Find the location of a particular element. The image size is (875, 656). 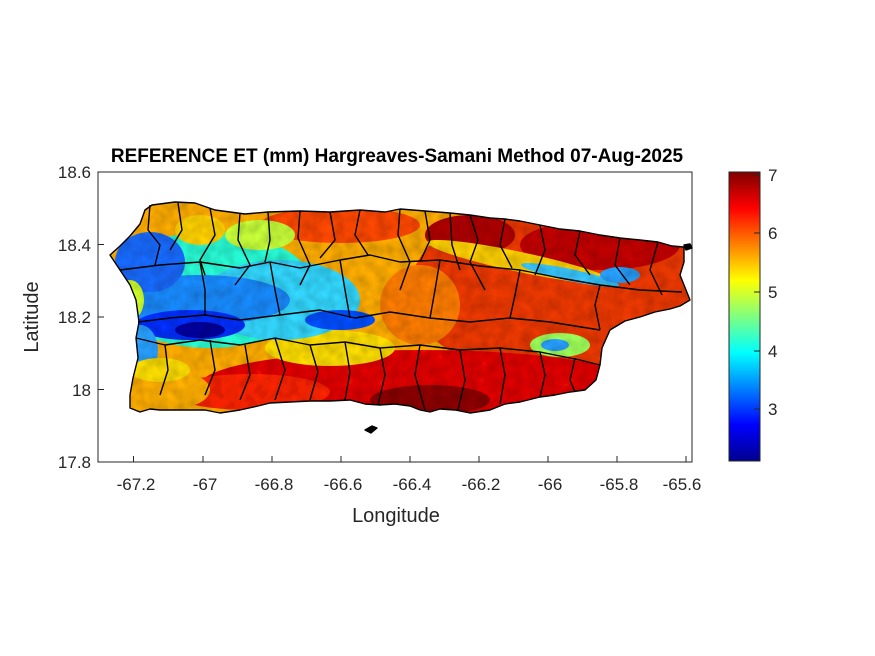

y-axis-label: Latitude is located at coordinates (32, 316).